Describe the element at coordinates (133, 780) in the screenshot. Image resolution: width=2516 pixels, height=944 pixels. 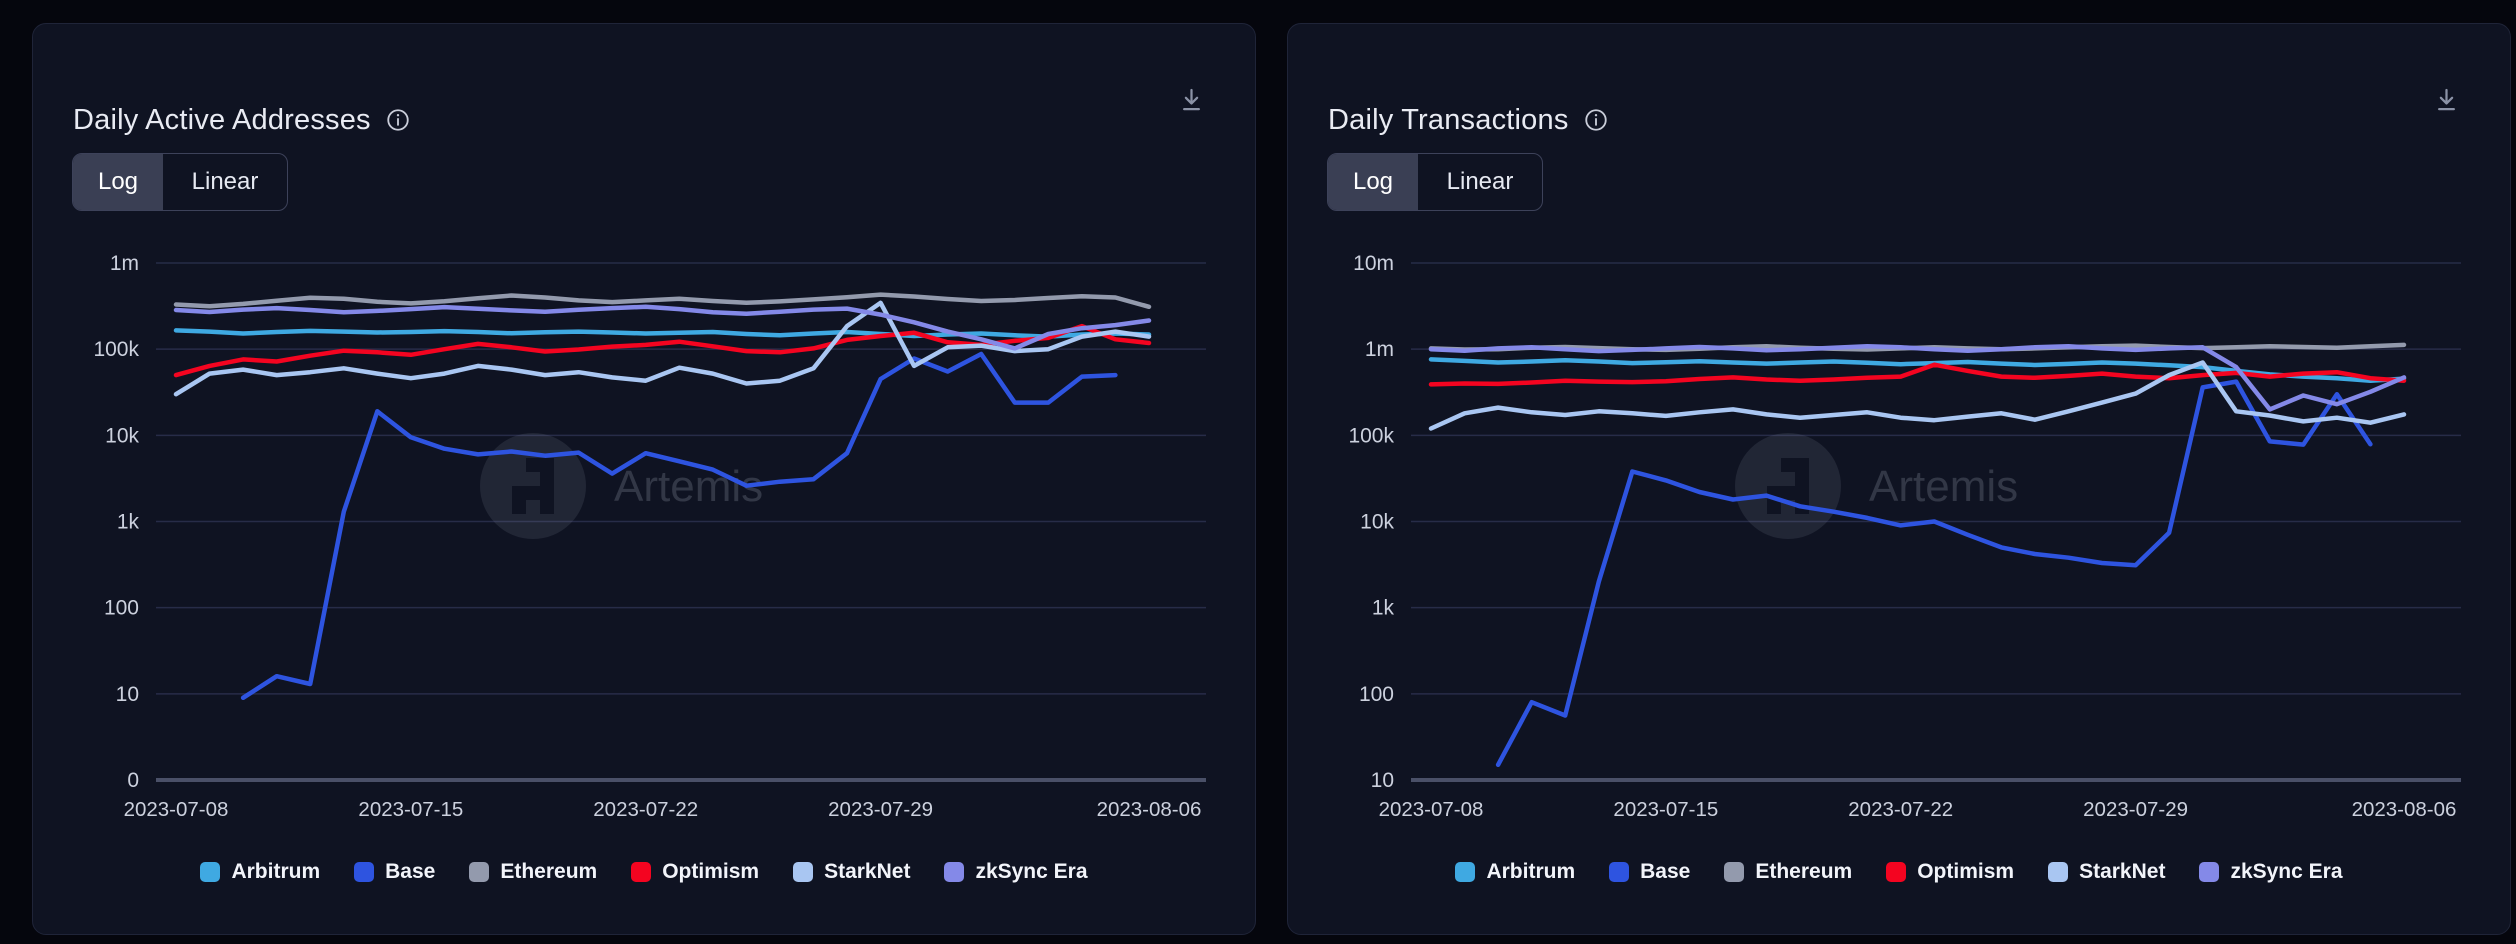
I see `y-axis-origin-tick: 0` at that location.